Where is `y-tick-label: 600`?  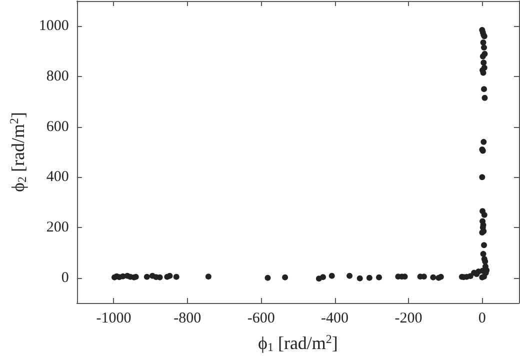 y-tick-label: 600 is located at coordinates (57, 126).